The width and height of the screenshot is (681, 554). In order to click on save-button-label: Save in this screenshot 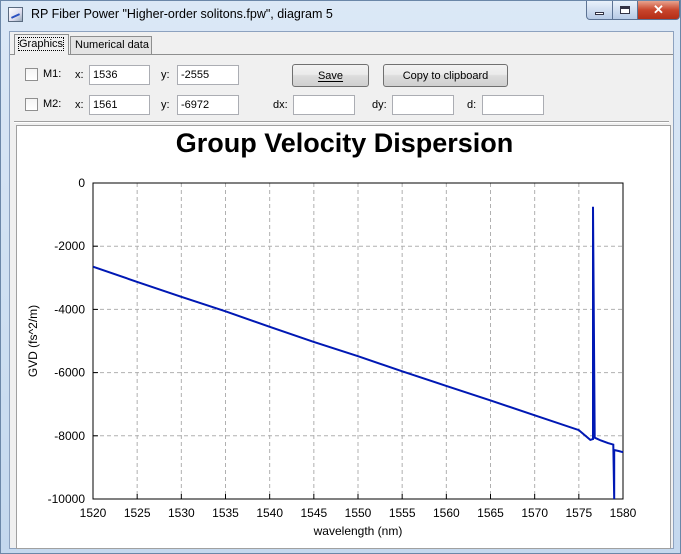, I will do `click(330, 75)`.